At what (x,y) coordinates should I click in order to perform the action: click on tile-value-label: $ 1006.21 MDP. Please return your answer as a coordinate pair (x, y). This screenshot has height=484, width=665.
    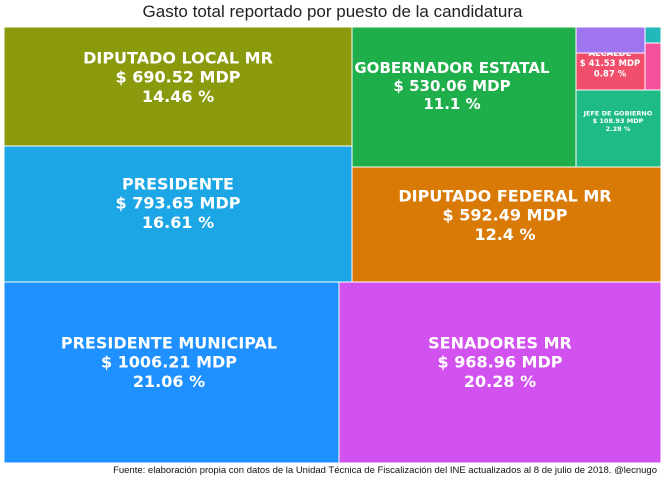
    Looking at the image, I should click on (169, 362).